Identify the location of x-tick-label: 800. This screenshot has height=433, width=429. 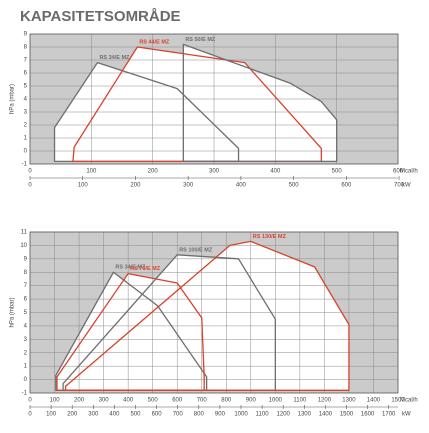
(226, 401).